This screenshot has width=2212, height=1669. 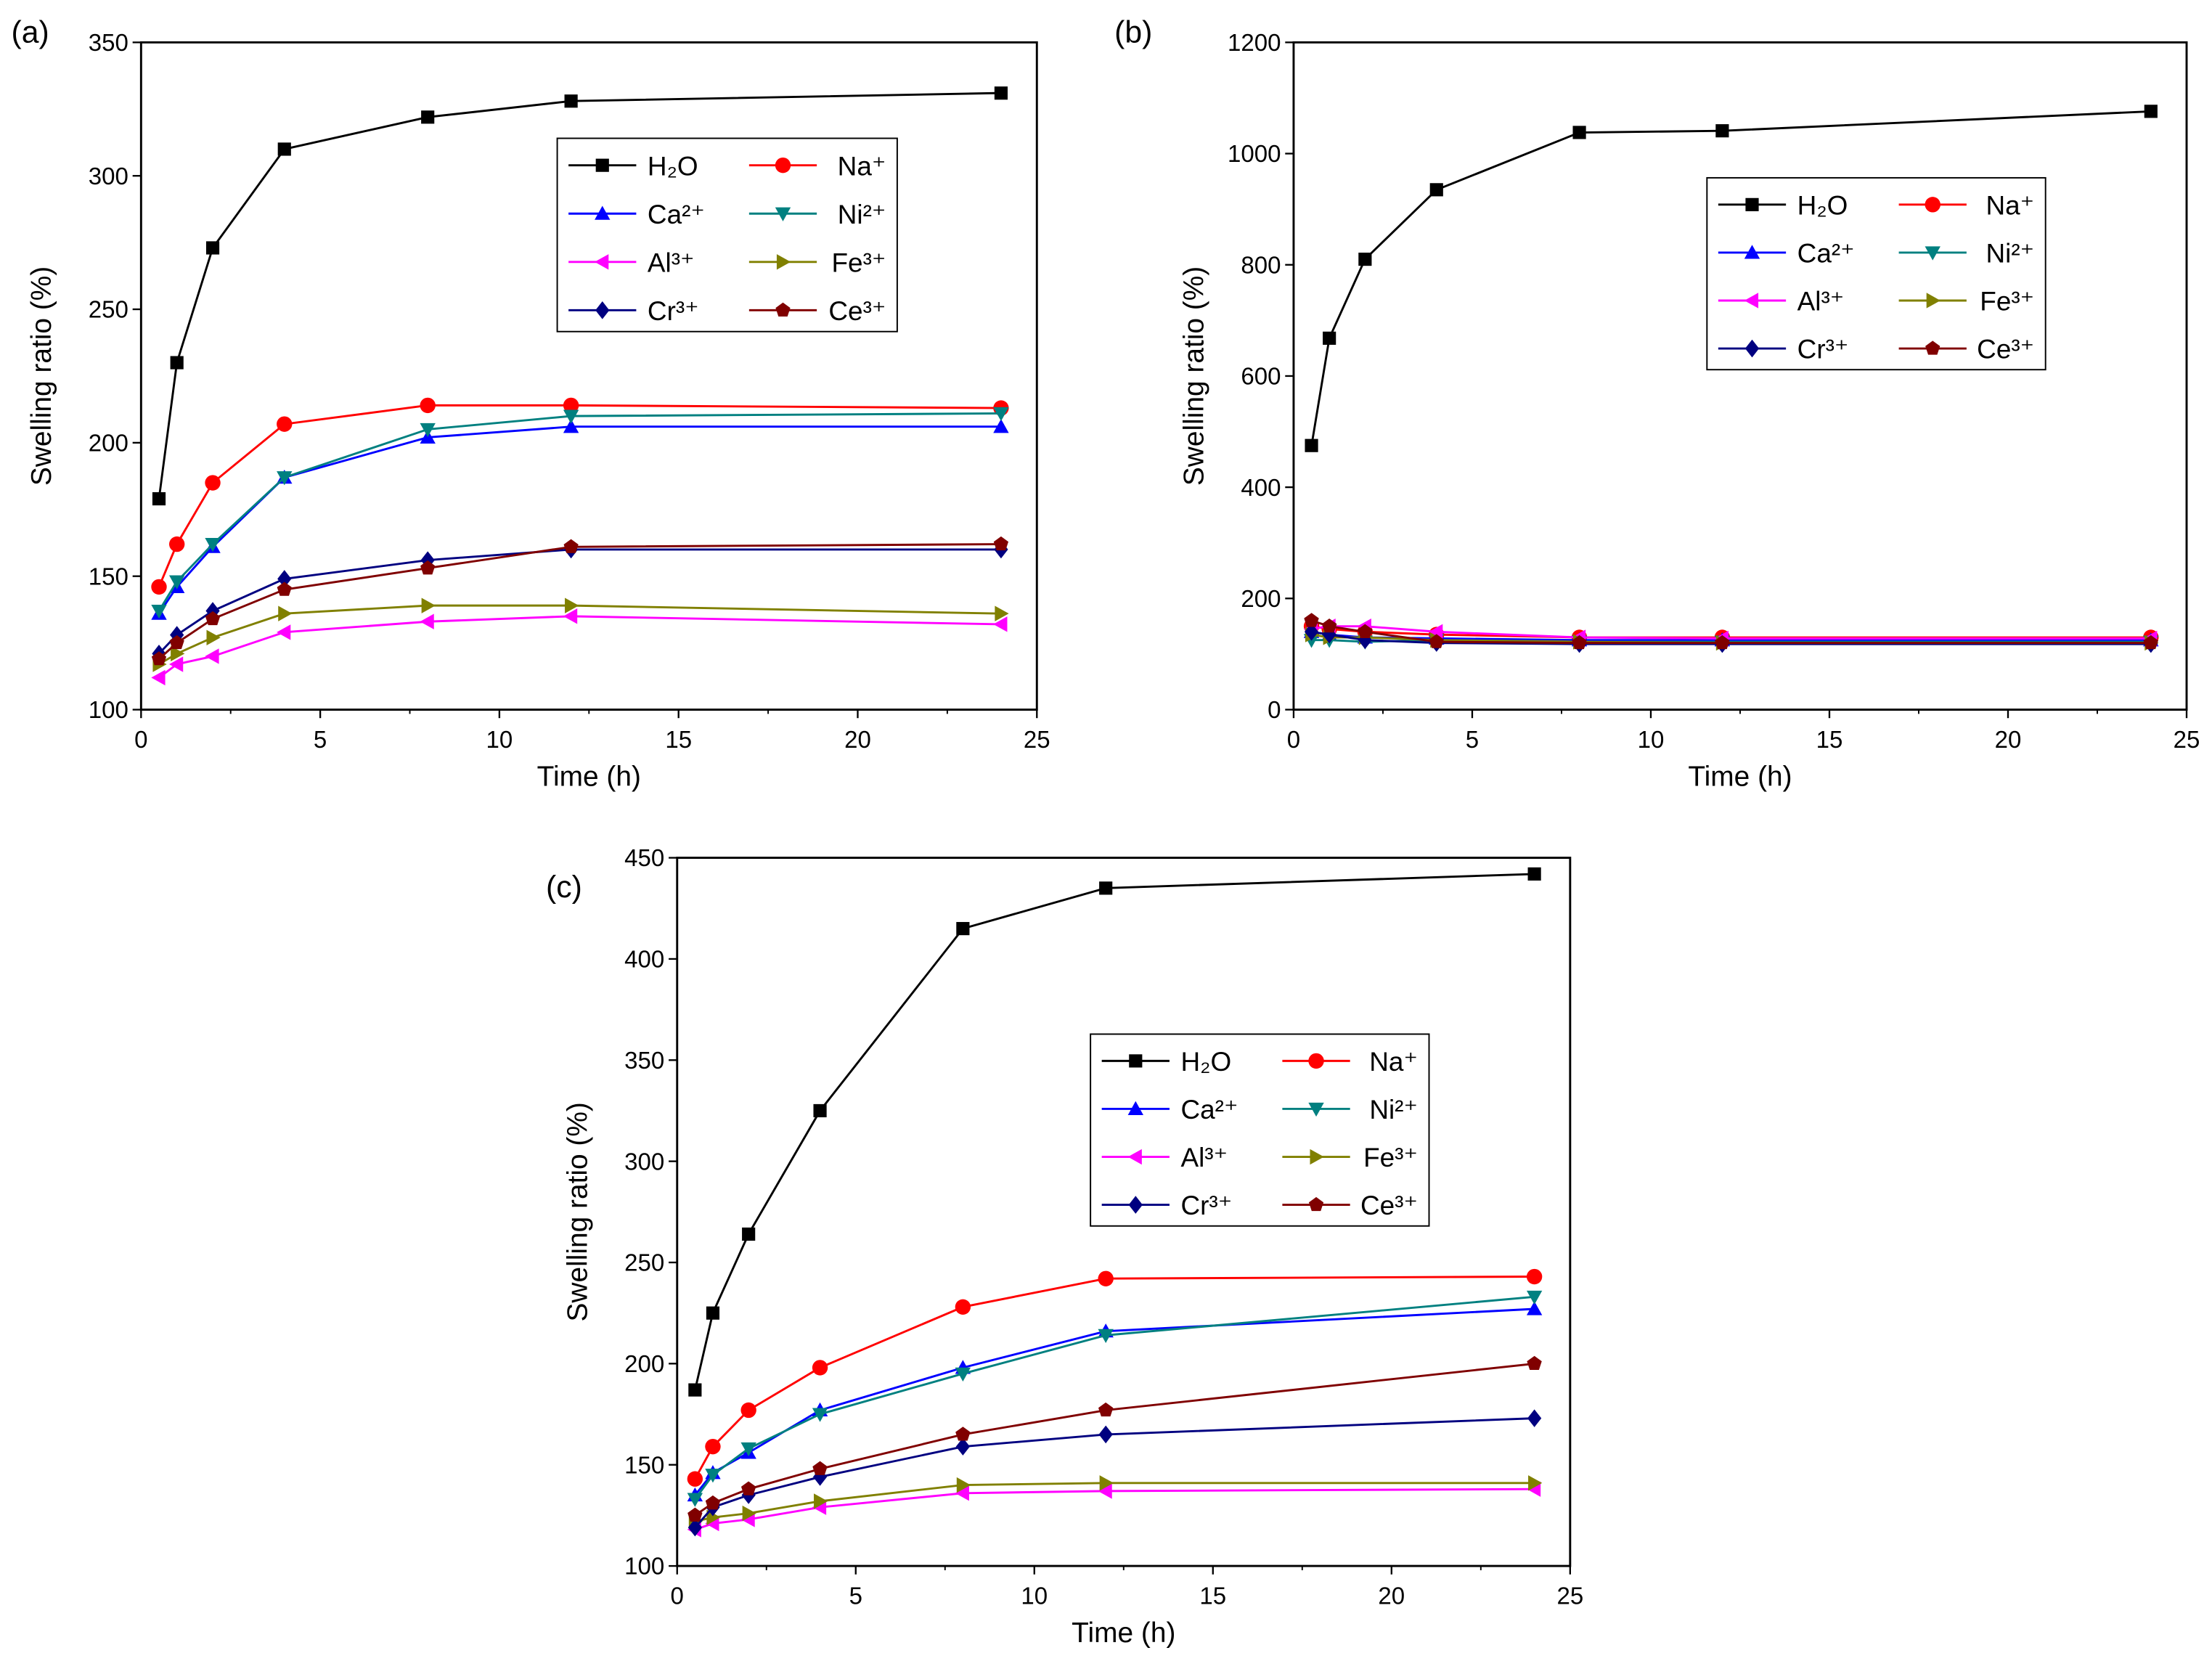 What do you see at coordinates (1651, 740) in the screenshot?
I see `x-tick-label: 10` at bounding box center [1651, 740].